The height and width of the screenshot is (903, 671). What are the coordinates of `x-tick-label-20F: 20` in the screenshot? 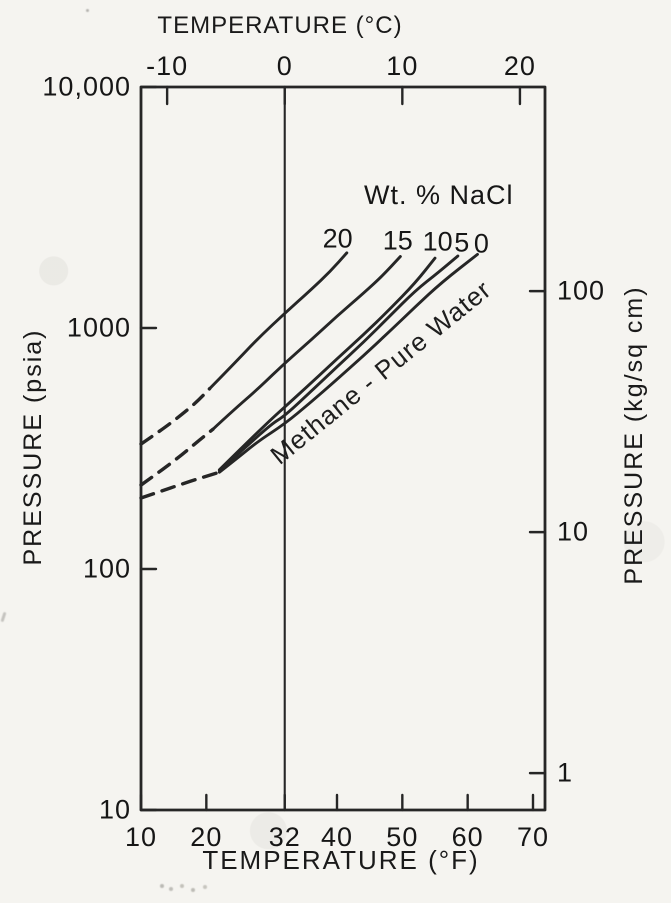 It's located at (206, 837).